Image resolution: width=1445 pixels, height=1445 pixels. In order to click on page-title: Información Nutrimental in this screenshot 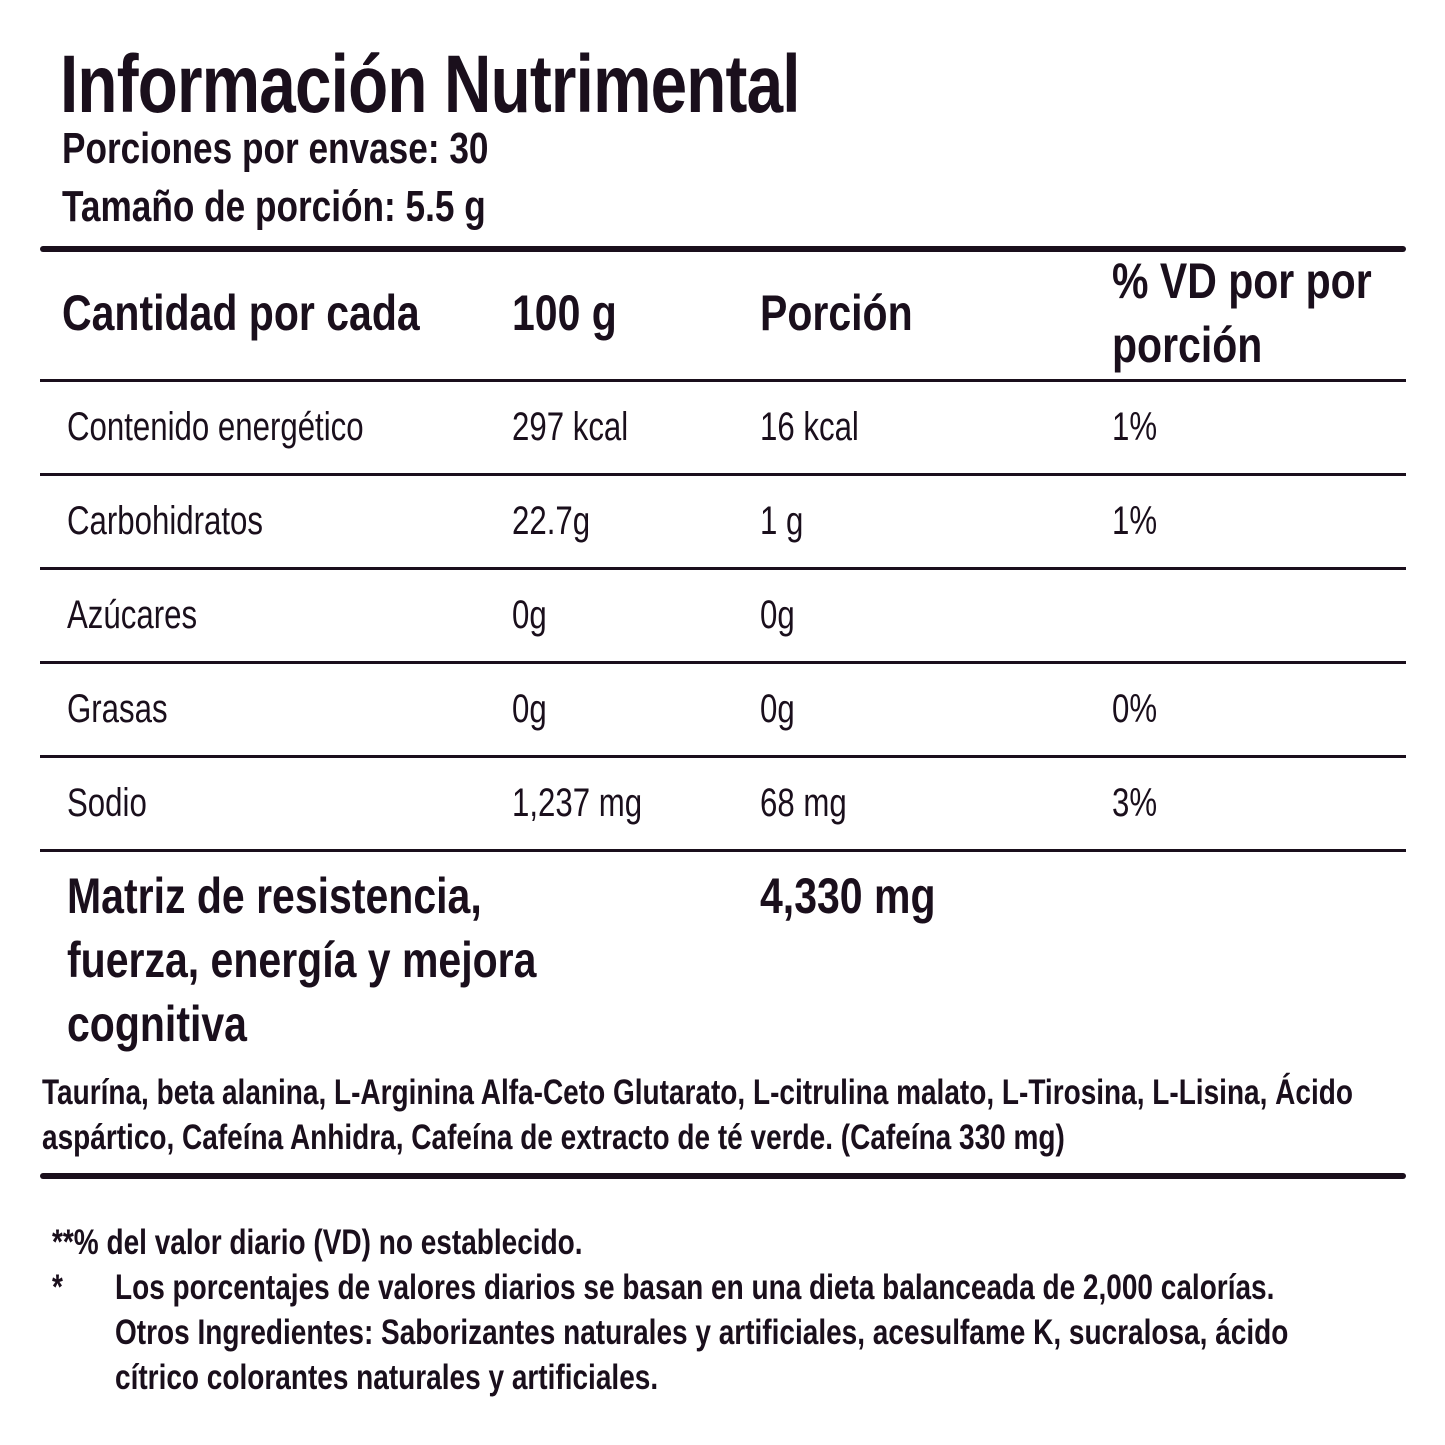, I will do `click(430, 84)`.